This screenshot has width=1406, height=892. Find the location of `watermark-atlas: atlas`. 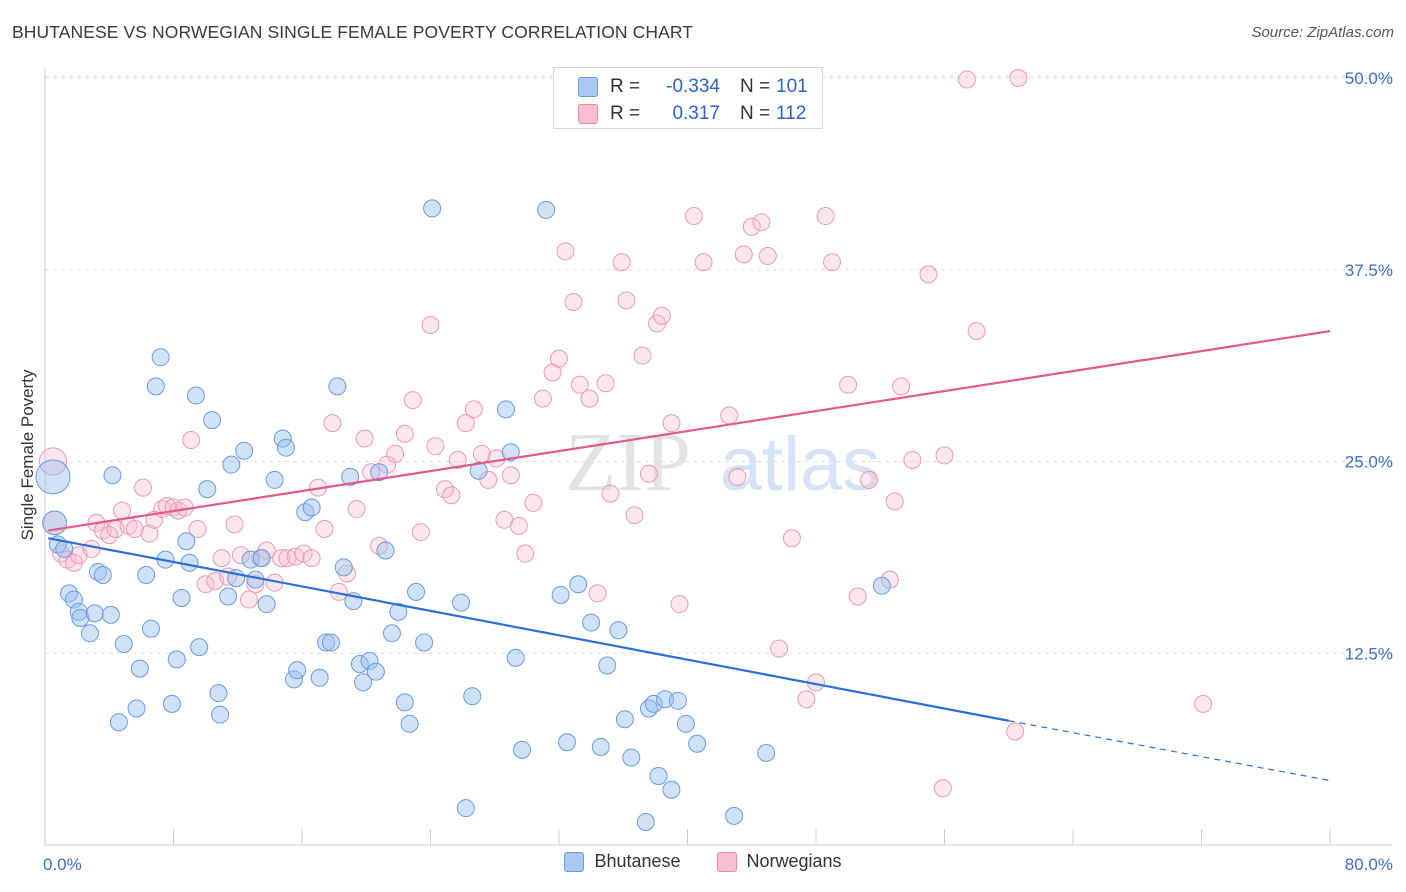

watermark-atlas: atlas is located at coordinates (800, 464).